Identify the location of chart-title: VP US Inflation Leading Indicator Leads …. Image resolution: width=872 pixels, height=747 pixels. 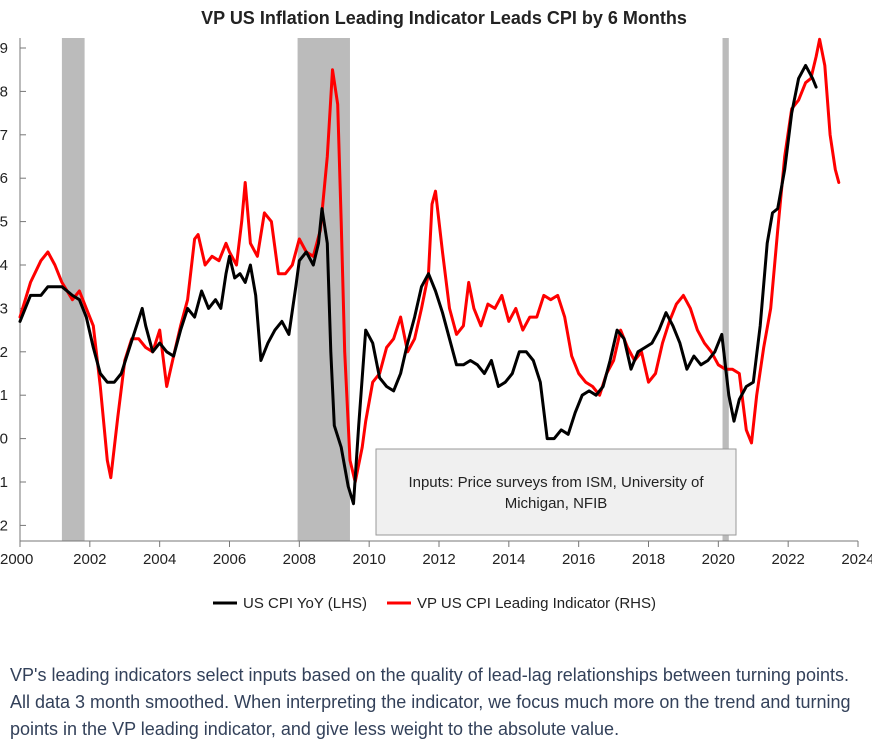
(444, 18).